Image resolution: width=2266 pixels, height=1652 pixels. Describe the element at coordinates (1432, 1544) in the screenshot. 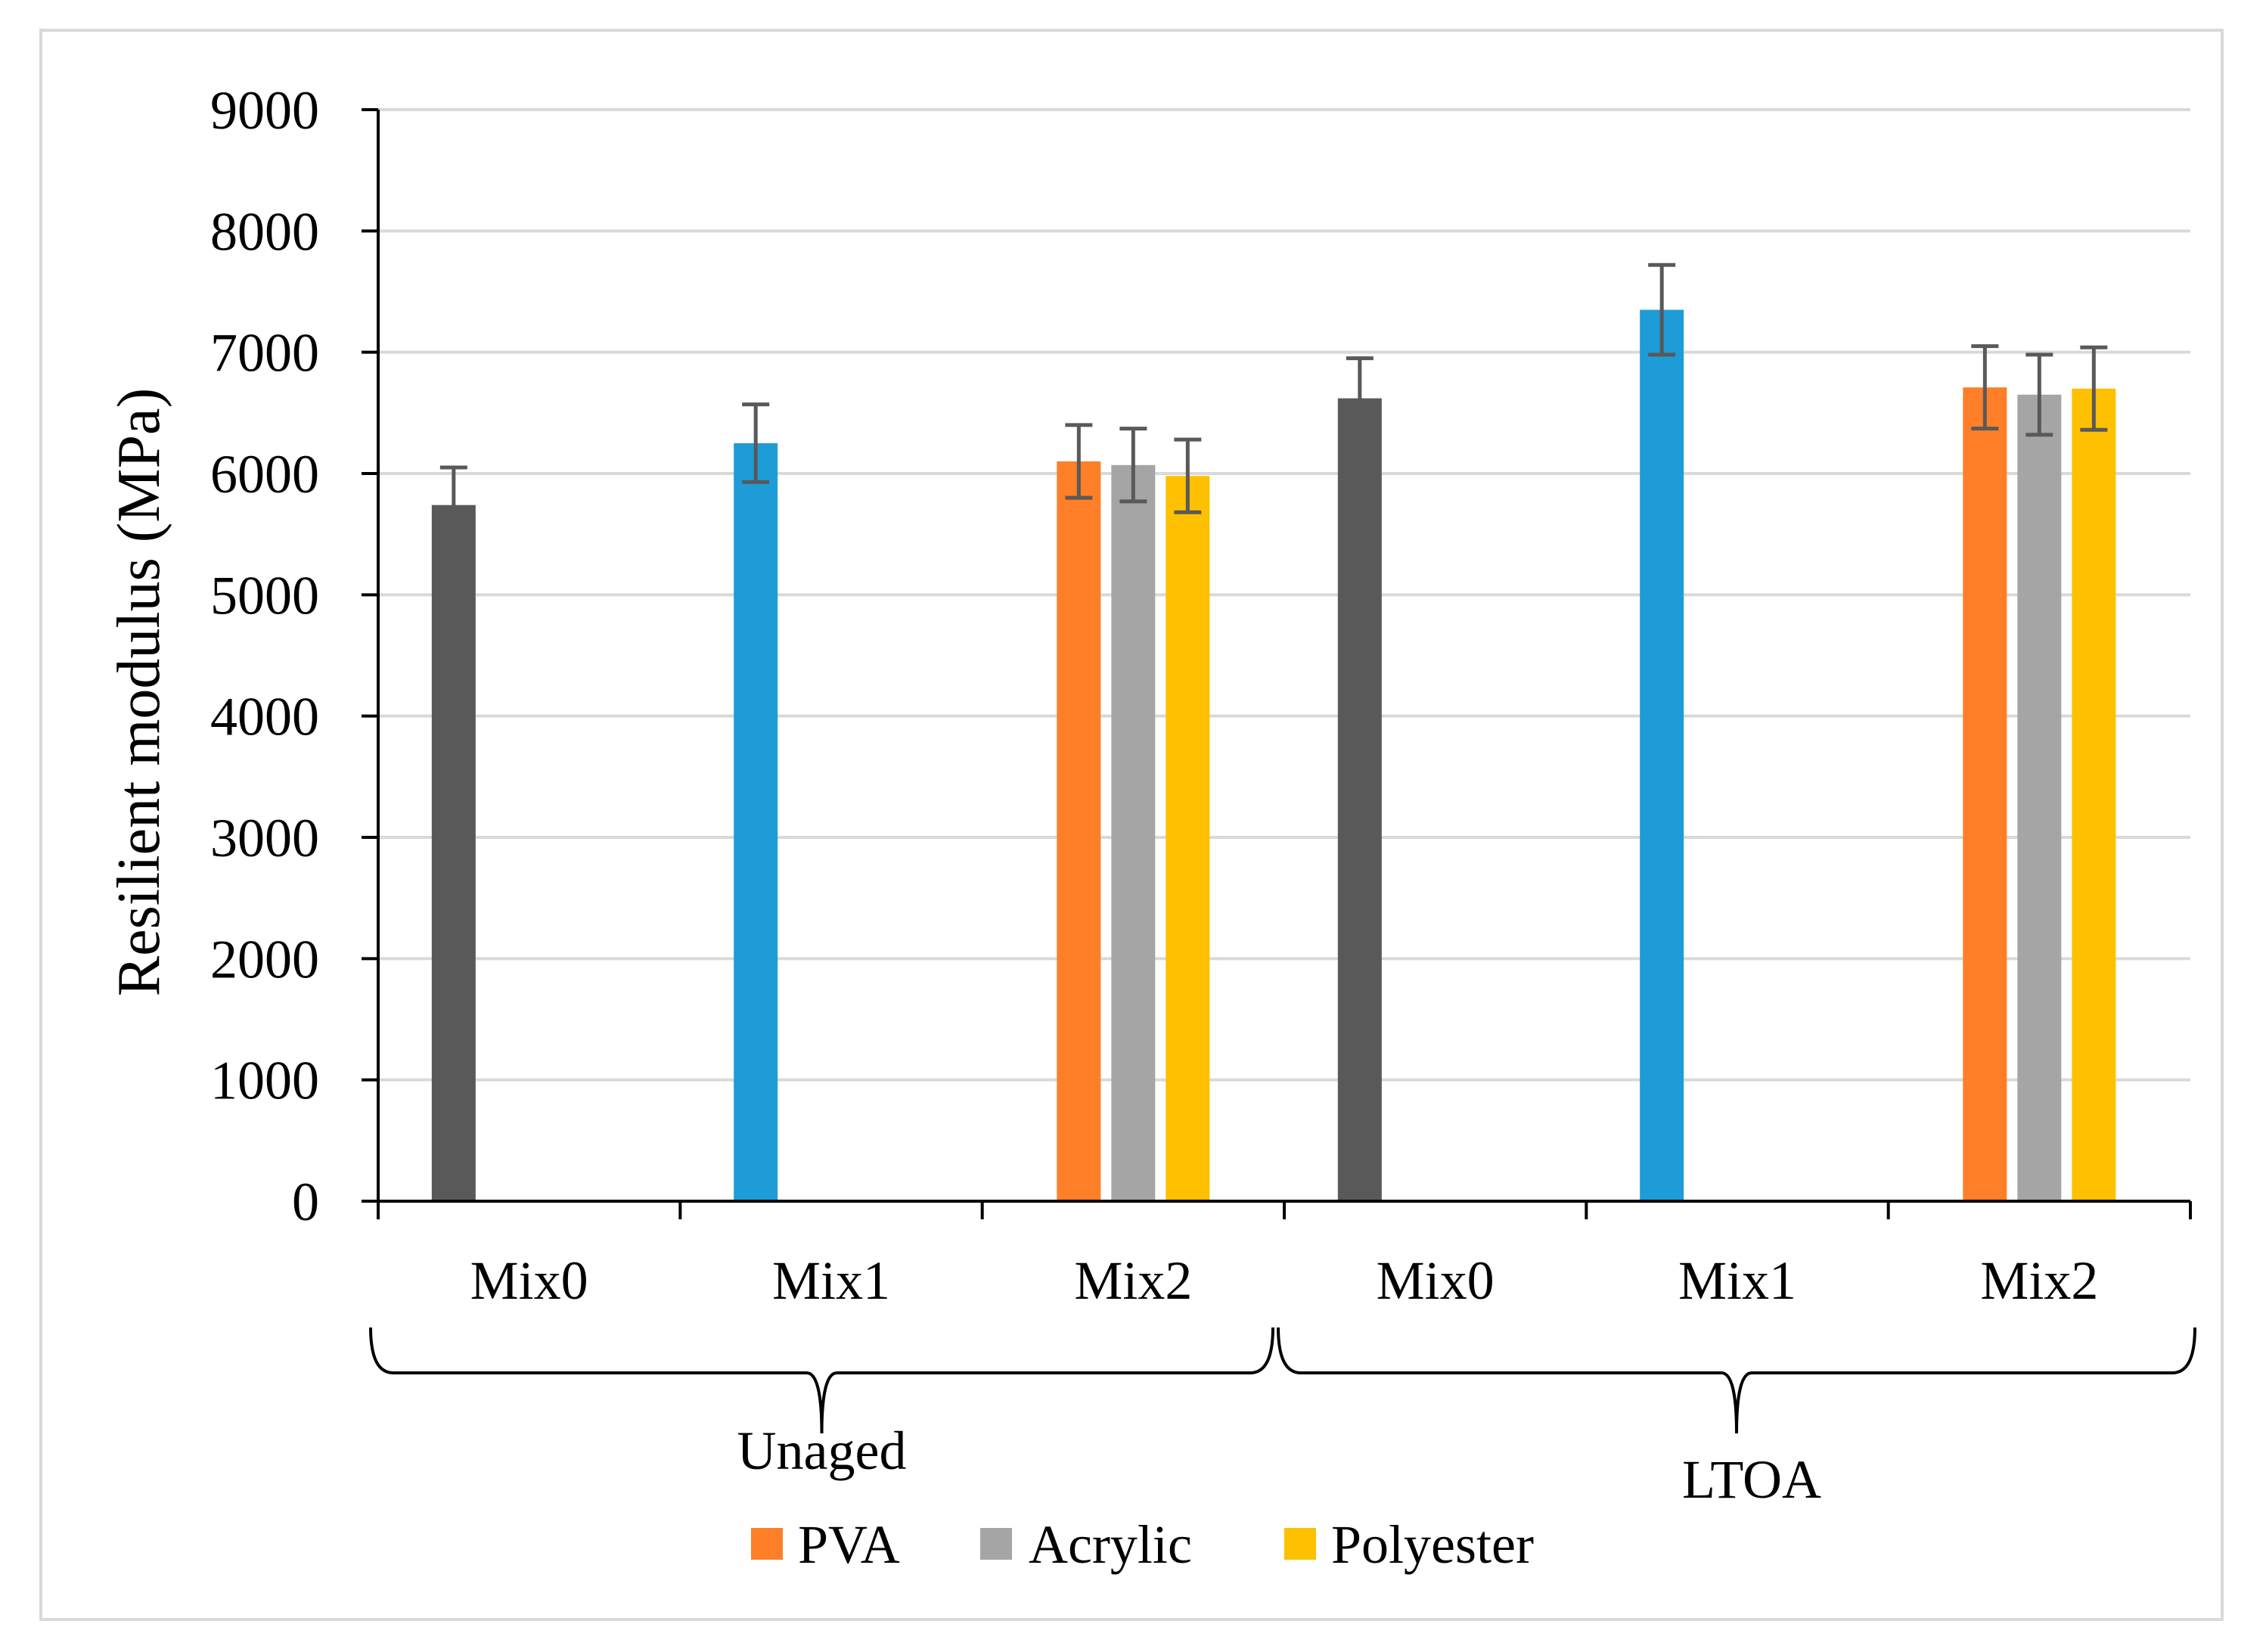

I see `legend-label: Polyester` at that location.